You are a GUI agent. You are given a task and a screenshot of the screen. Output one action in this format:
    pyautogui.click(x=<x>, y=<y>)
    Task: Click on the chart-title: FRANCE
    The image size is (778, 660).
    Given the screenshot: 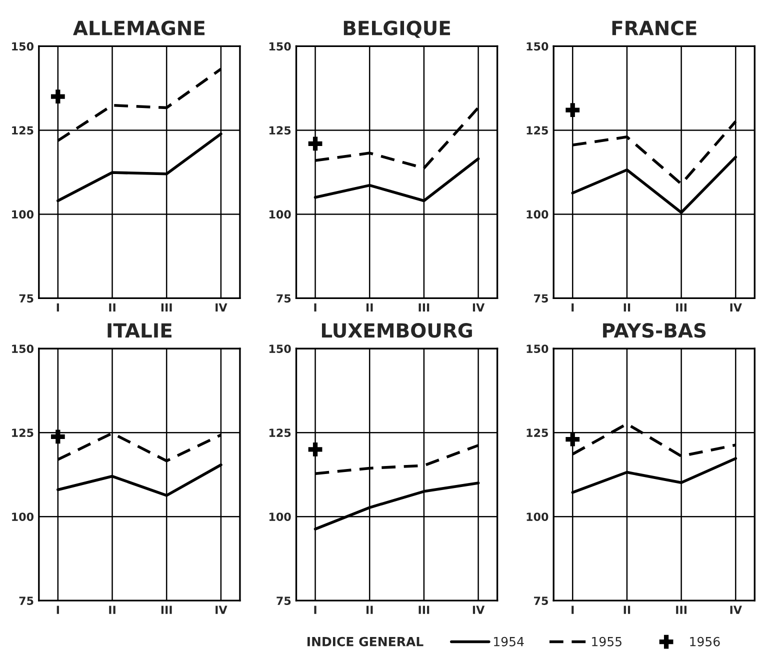 What is the action you would take?
    pyautogui.click(x=654, y=28)
    